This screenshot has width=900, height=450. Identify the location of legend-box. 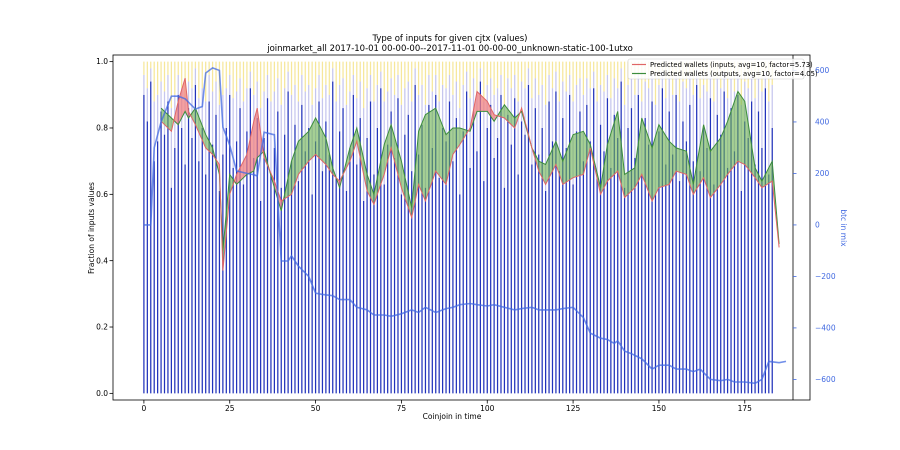
(716, 69).